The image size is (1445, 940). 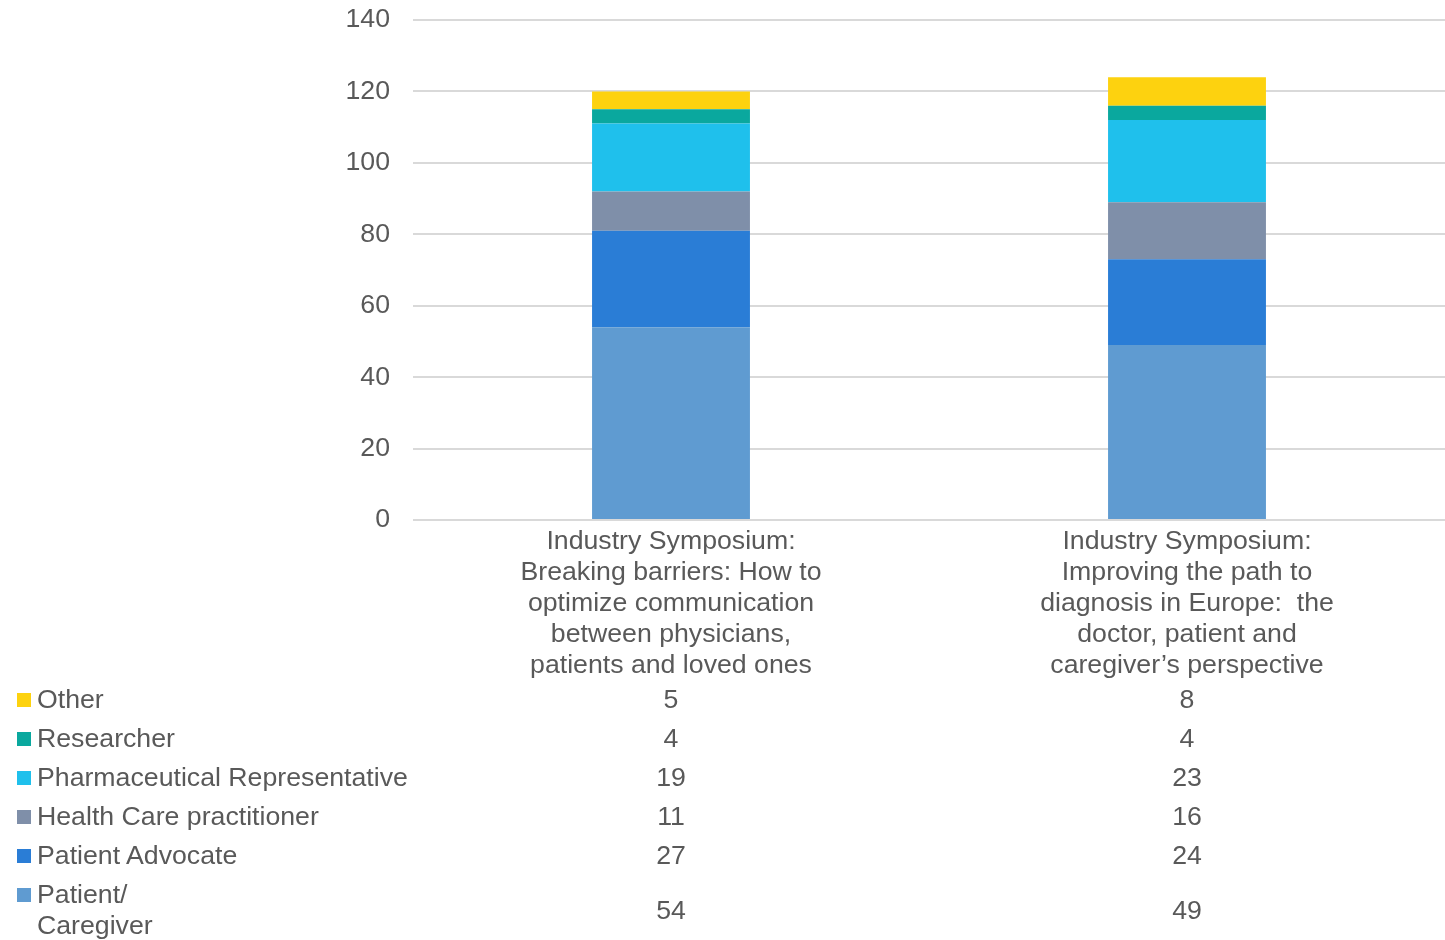 I want to click on y-tick-label: 140, so click(x=367, y=18).